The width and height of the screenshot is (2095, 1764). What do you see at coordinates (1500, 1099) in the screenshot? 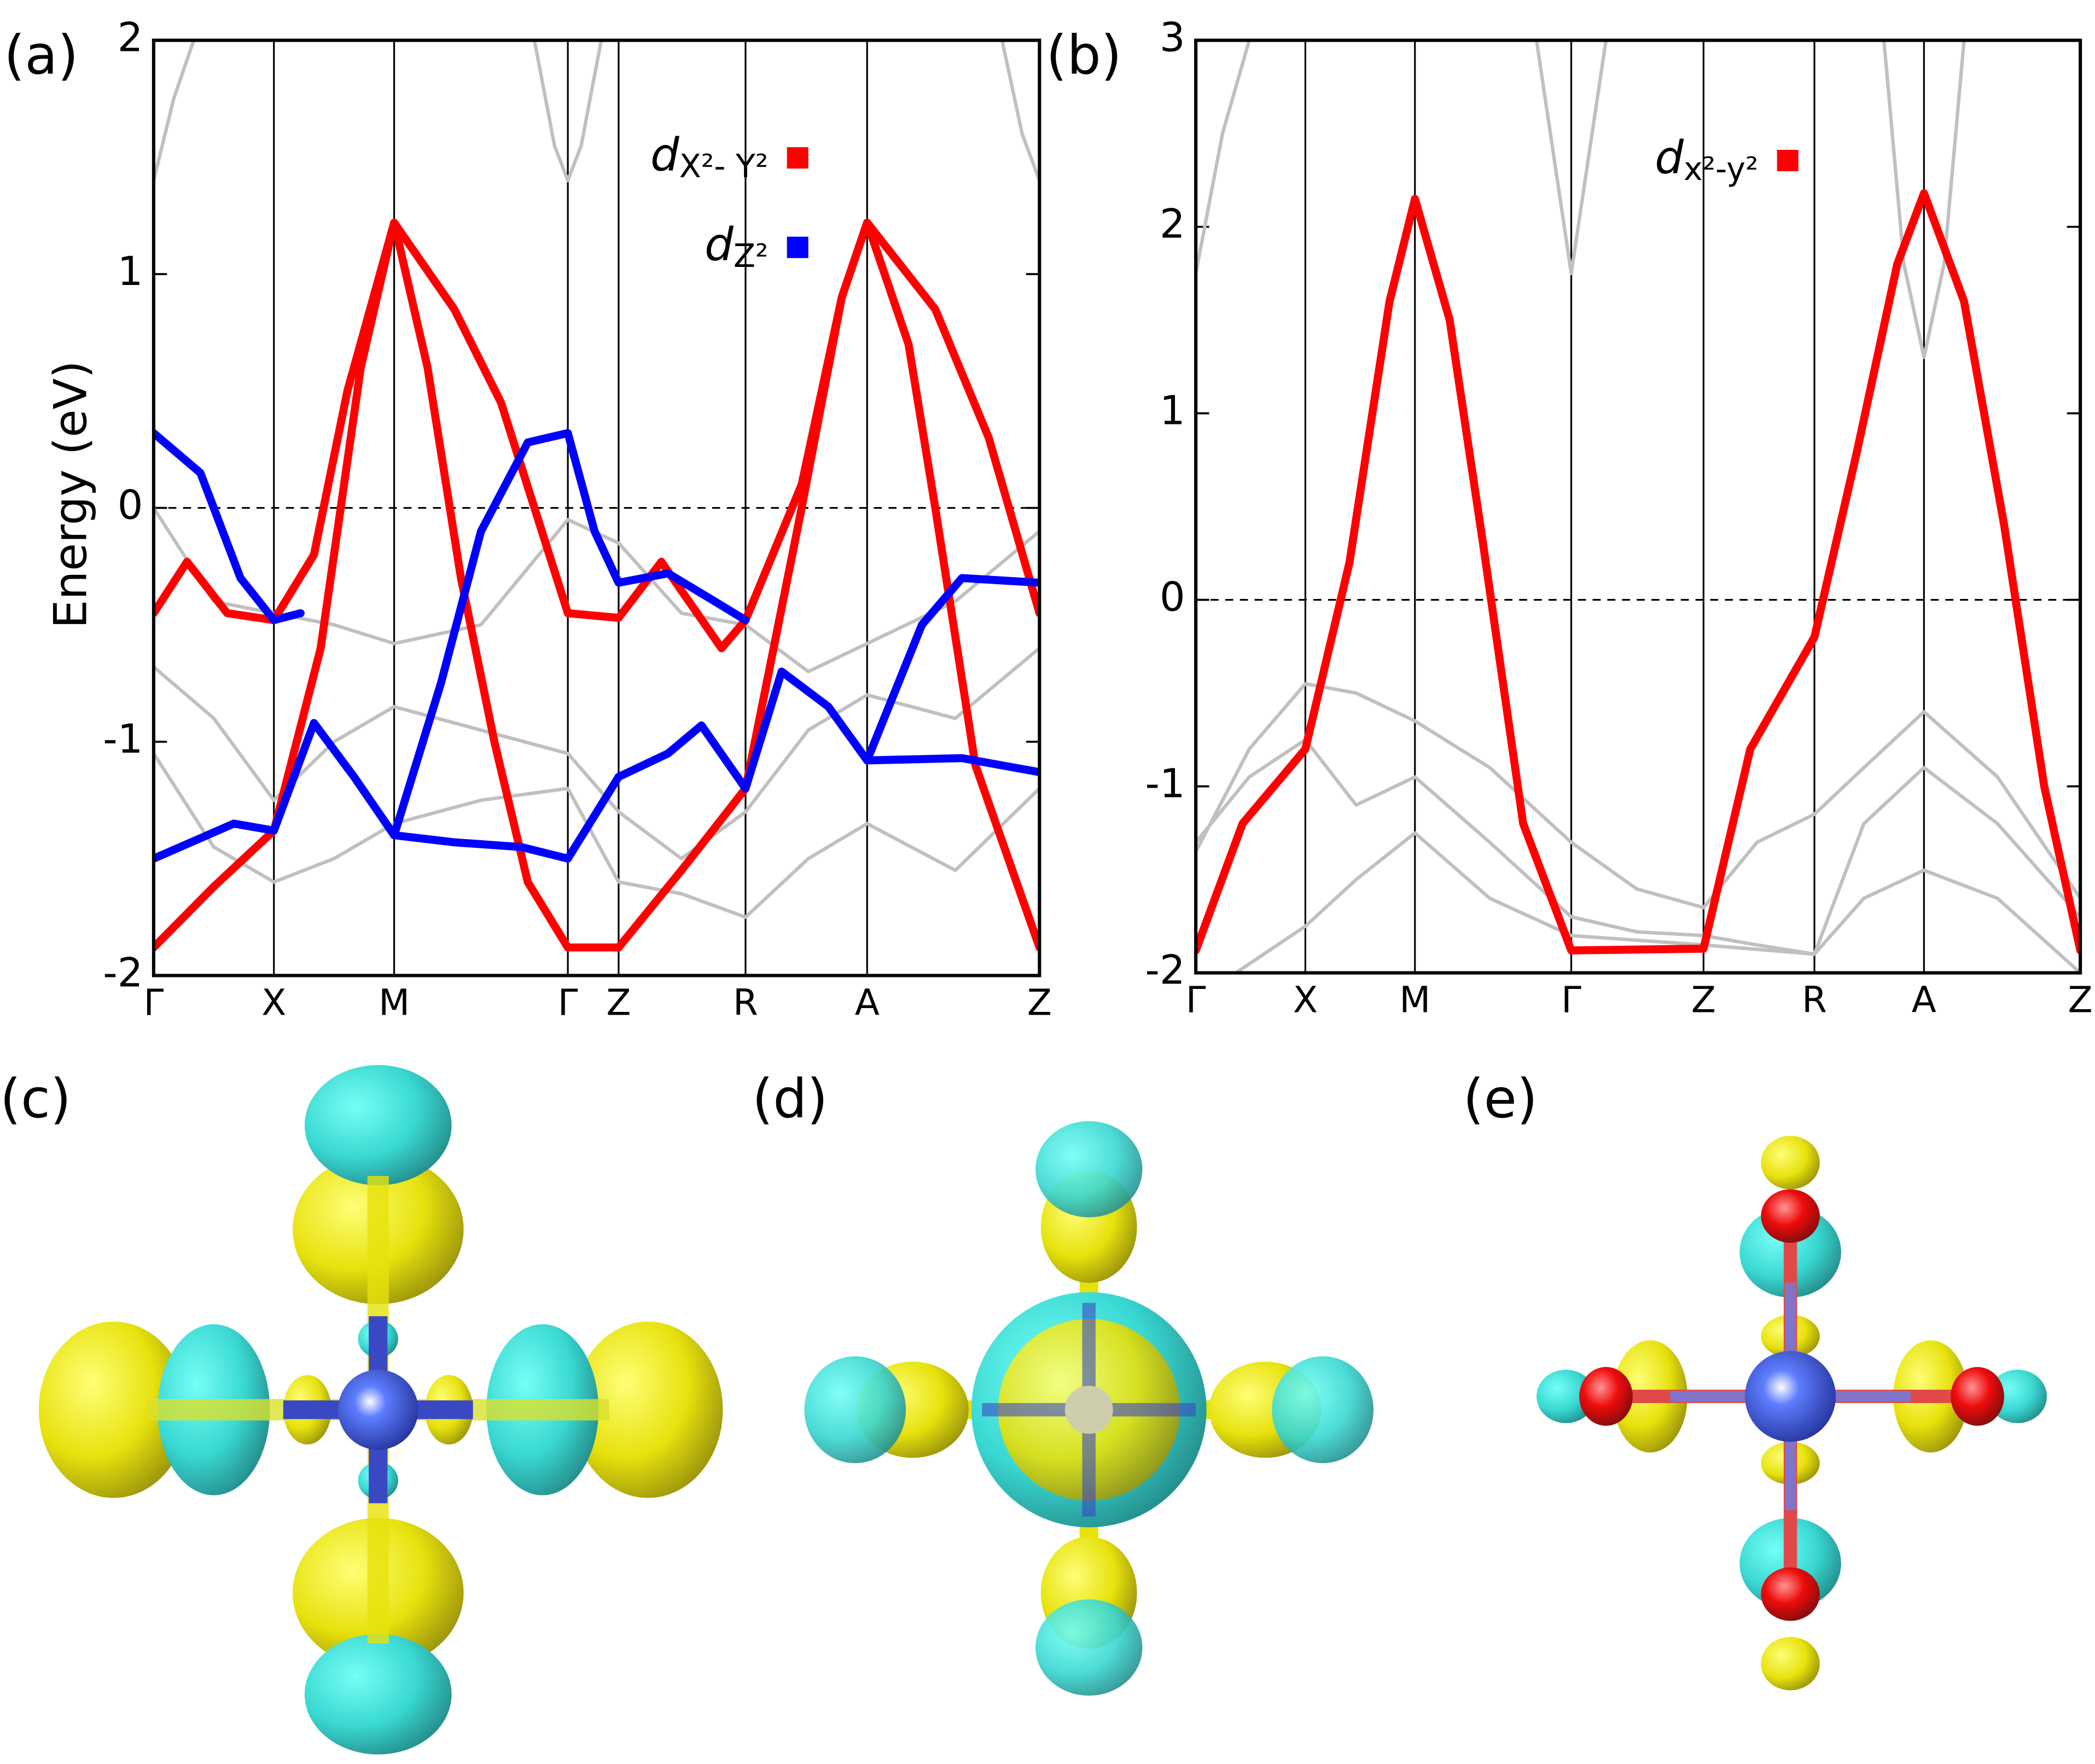
I see `panel-label: (e)` at bounding box center [1500, 1099].